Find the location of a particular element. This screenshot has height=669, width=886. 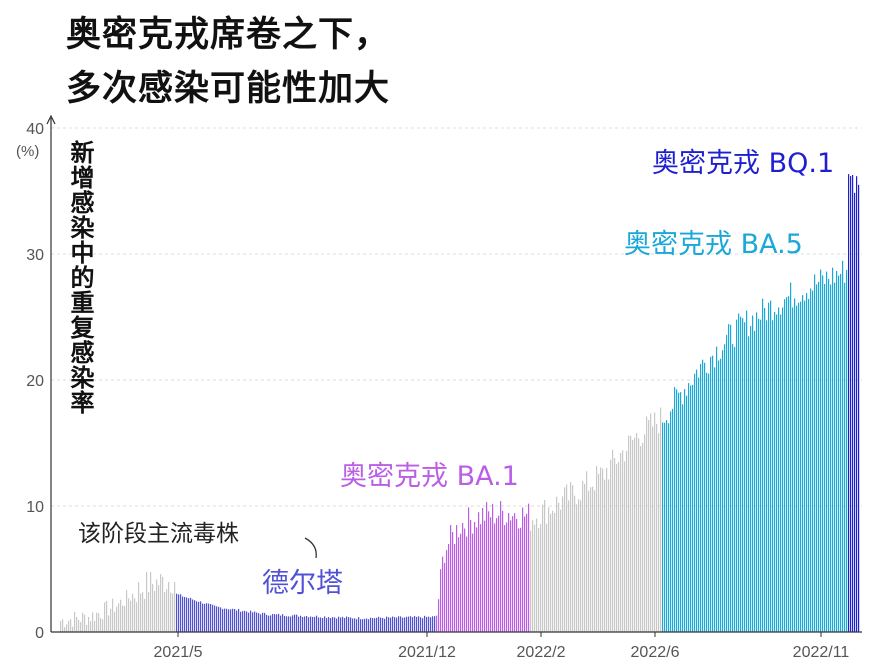

variant-label-ba1: 奥密克戎 BA.1 is located at coordinates (429, 476).